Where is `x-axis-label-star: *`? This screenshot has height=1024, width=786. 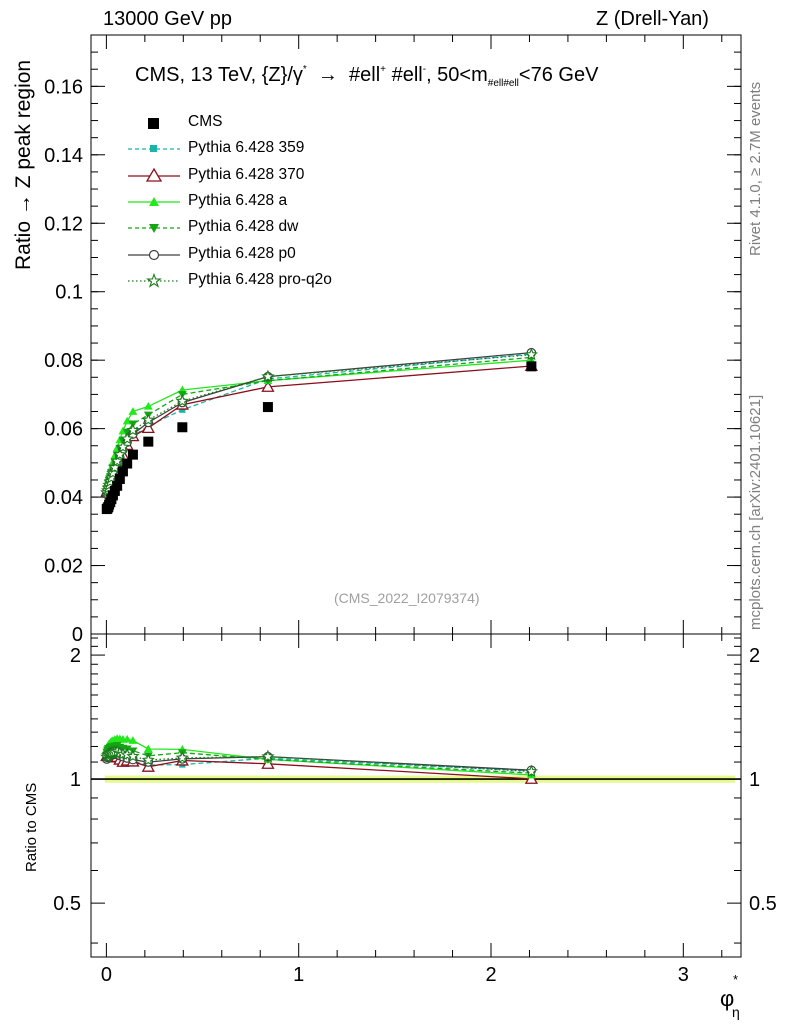
x-axis-label-star: * is located at coordinates (736, 979).